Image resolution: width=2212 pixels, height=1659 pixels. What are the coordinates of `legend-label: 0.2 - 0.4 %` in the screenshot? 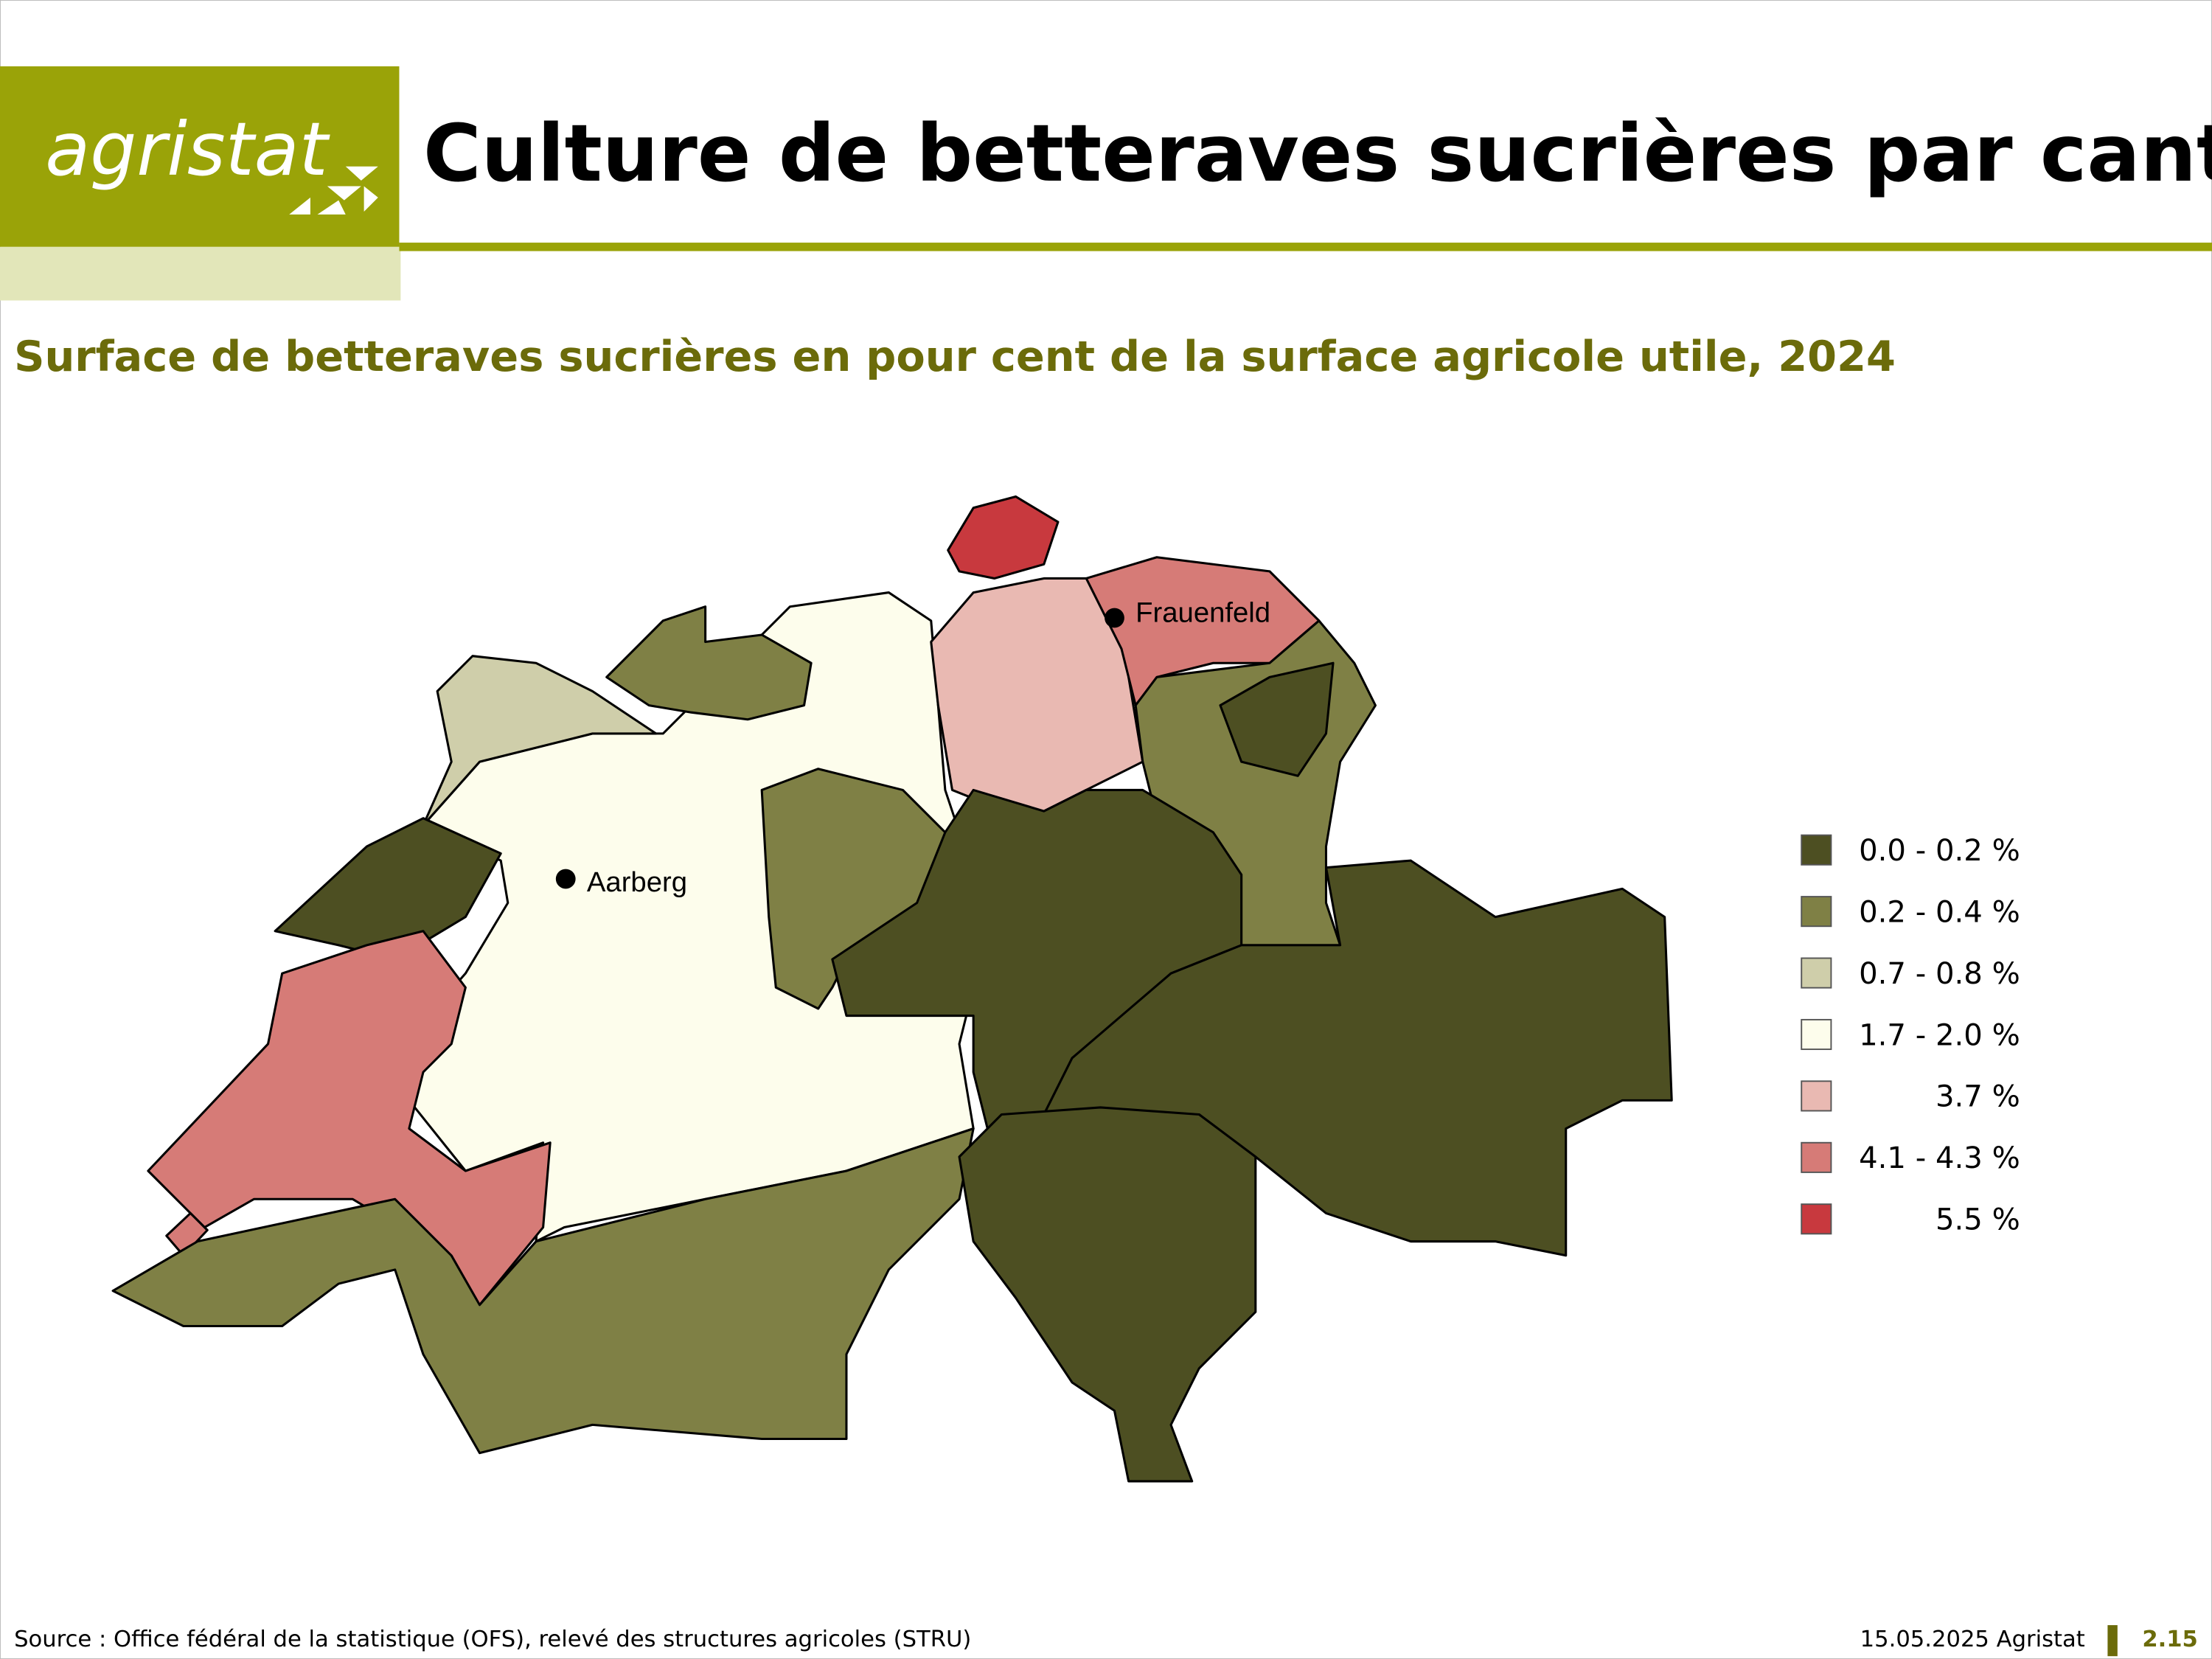 It's located at (1939, 913).